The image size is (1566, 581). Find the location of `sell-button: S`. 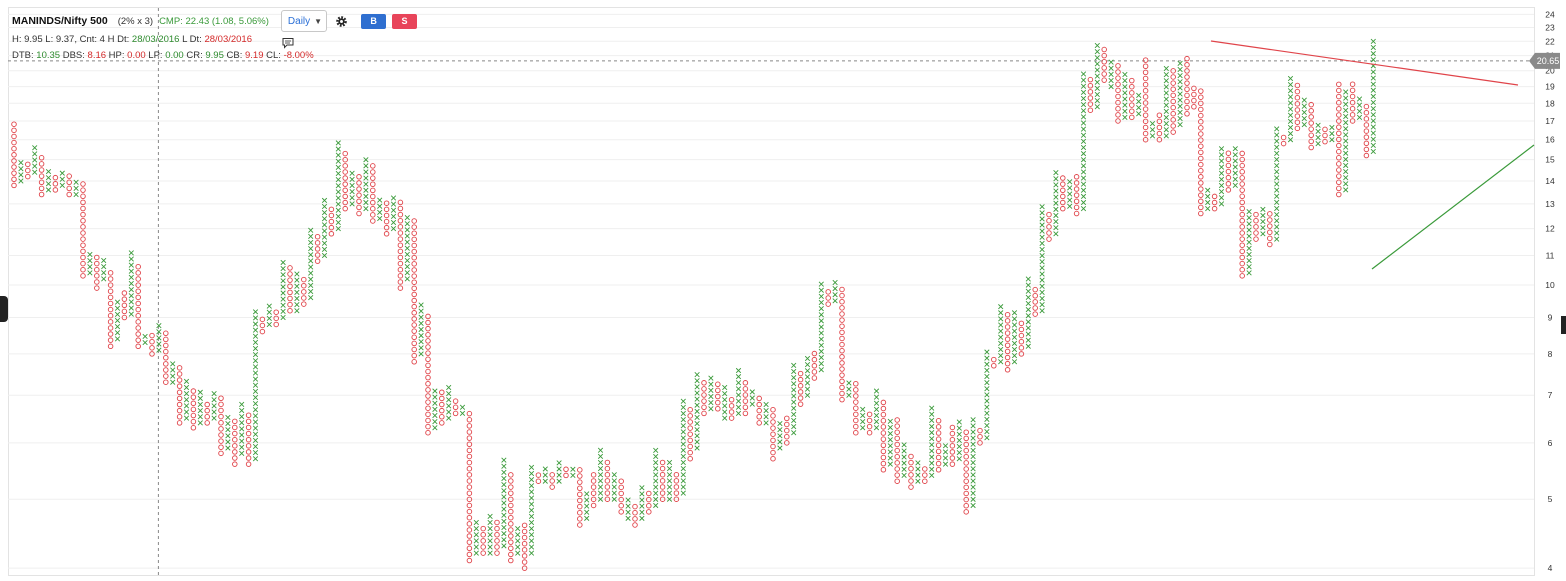

sell-button: S is located at coordinates (405, 21).